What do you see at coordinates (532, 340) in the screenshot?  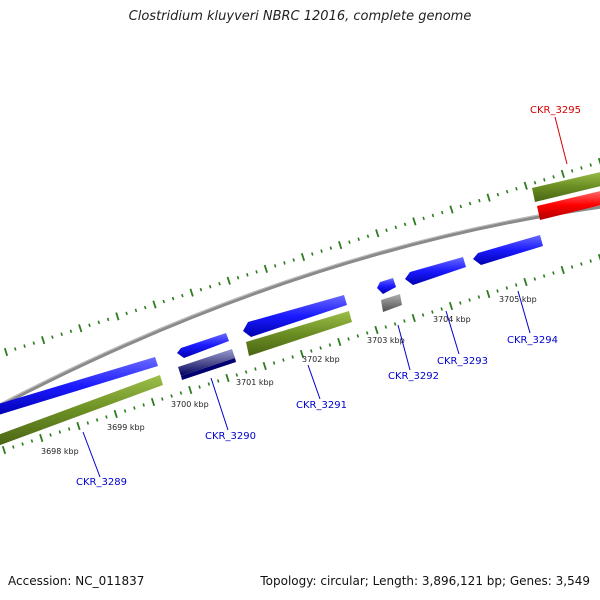 I see `gene-label-CKR_3294: CKR_3294` at bounding box center [532, 340].